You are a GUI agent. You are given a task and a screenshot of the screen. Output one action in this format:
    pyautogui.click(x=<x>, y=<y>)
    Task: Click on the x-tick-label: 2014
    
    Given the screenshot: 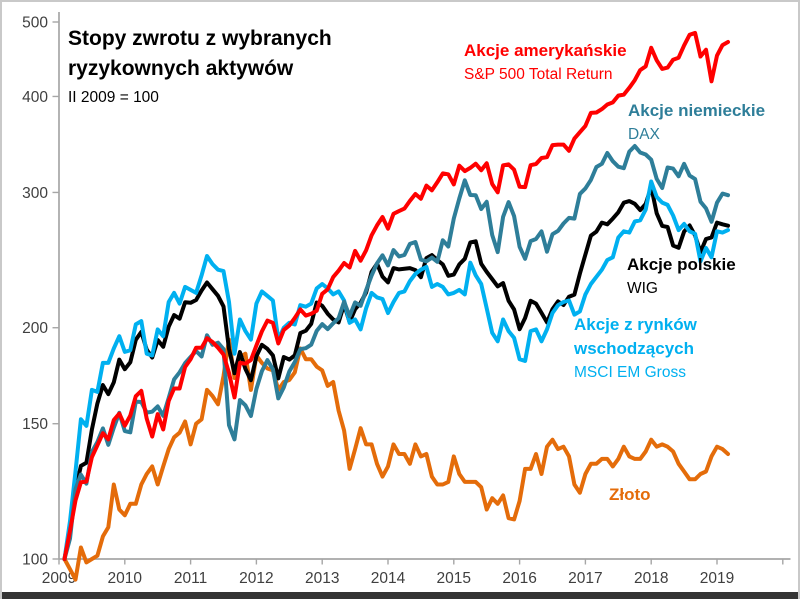 What is the action you would take?
    pyautogui.click(x=388, y=578)
    